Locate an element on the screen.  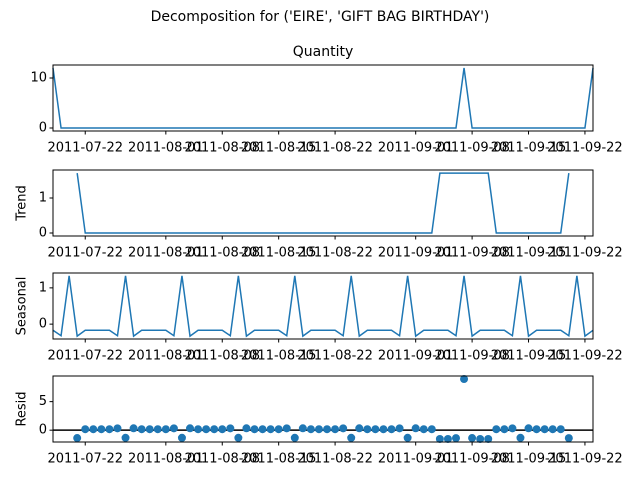
axes-title: Quantity is located at coordinates (323, 52).